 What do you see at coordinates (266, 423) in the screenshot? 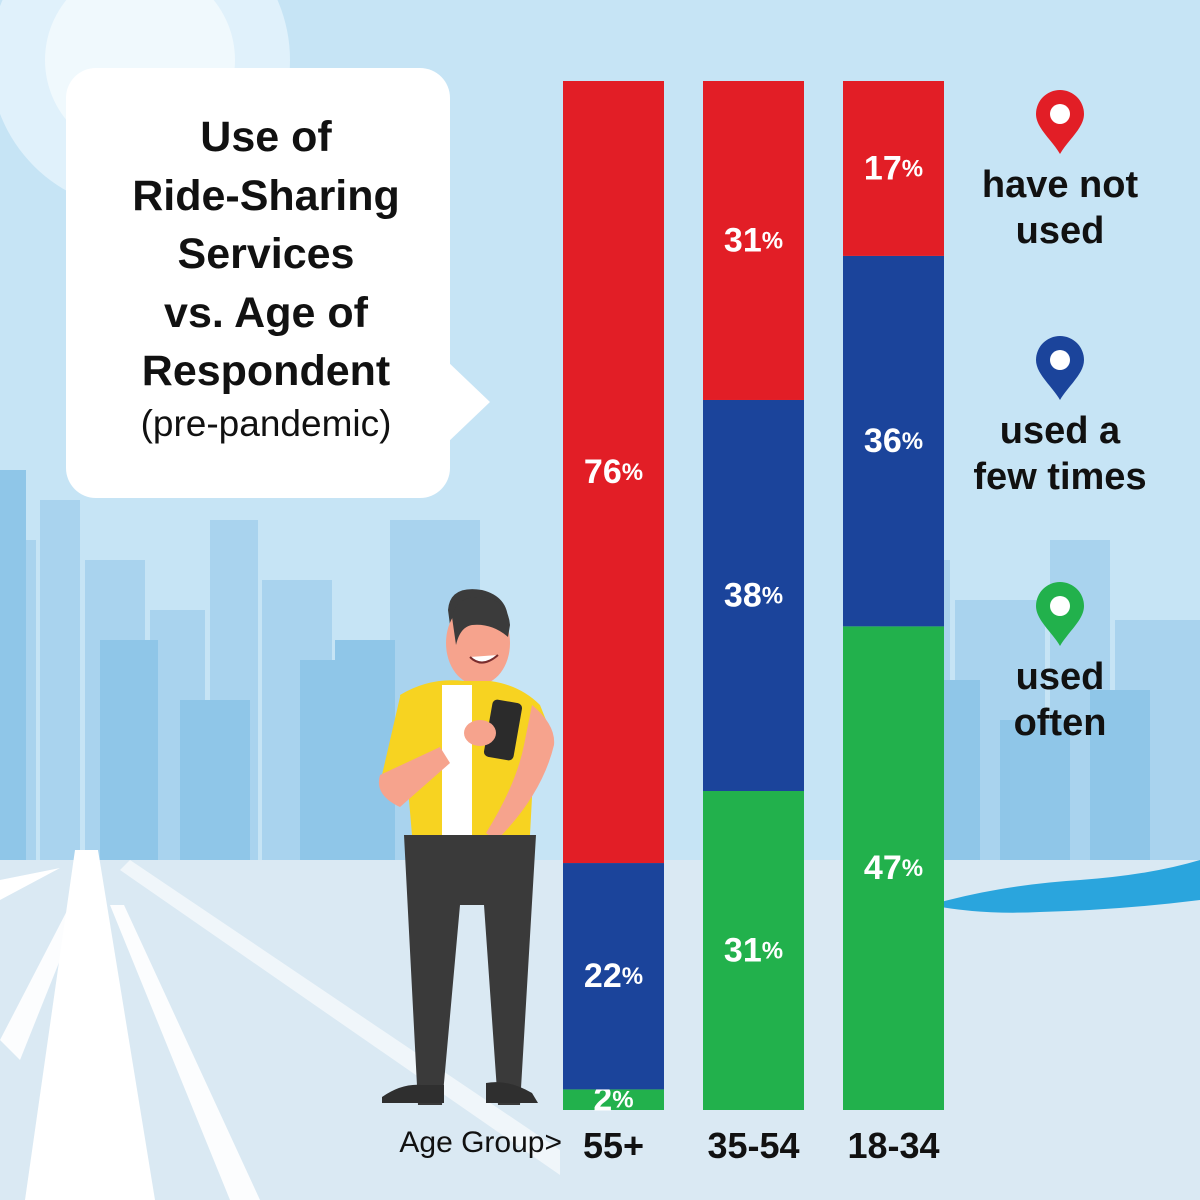
I see `chart-subtitle: (pre-pandemic)` at bounding box center [266, 423].